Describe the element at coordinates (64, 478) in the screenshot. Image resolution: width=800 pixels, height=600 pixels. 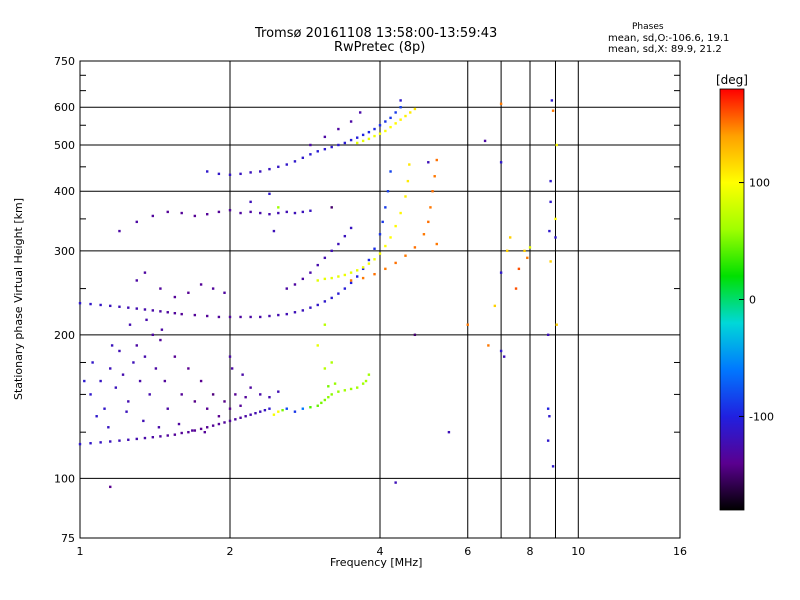
I see `y-tick-label: 100` at that location.